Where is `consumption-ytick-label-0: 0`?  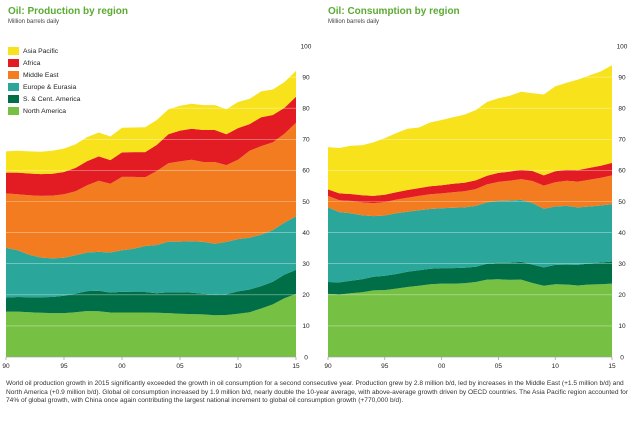
consumption-ytick-label-0: 0 is located at coordinates (622, 357).